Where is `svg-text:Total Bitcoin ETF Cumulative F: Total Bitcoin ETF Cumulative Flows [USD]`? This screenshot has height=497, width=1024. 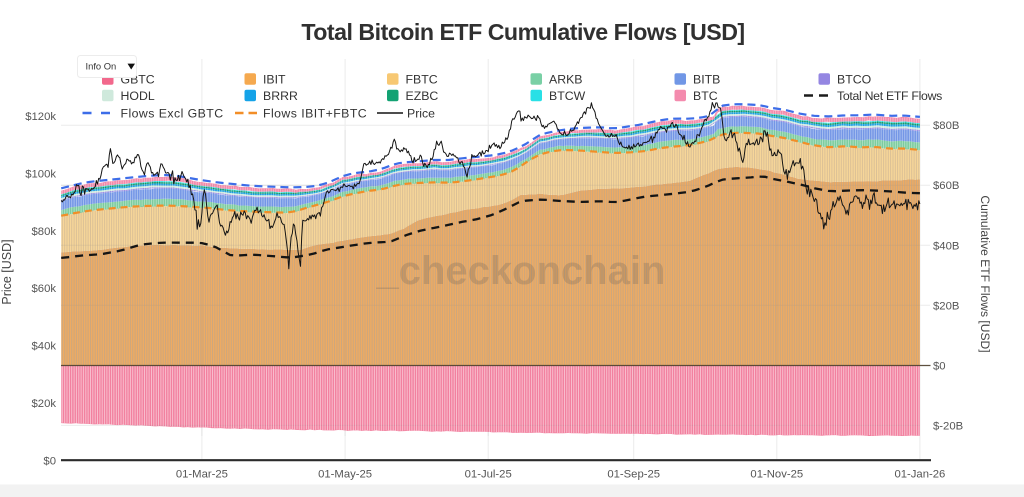 svg-text:Total Bitcoin ETF Cumulative F: Total Bitcoin ETF Cumulative Flows [USD] is located at coordinates (522, 32).